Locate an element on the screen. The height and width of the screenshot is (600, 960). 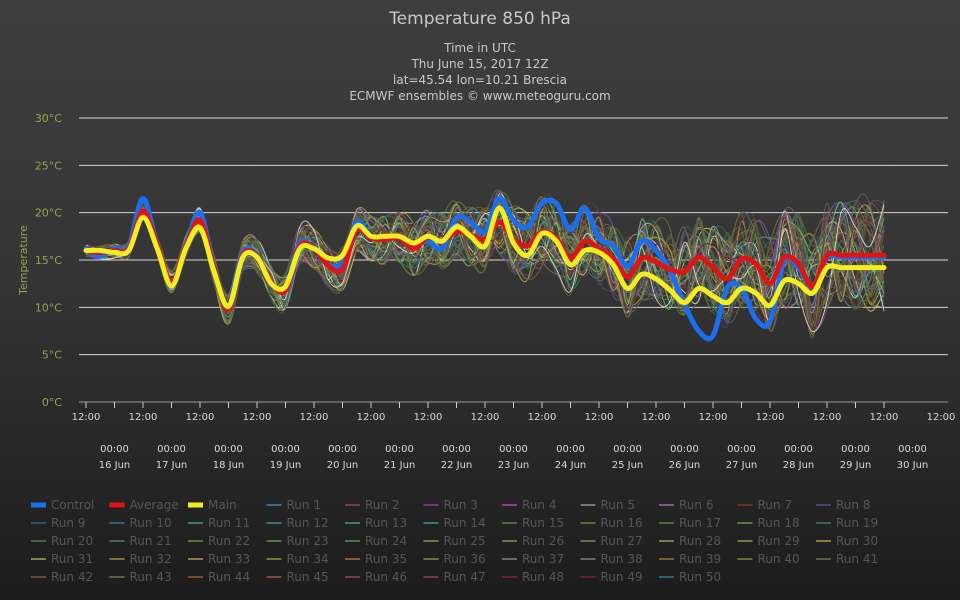
day-date-label: 24 Jun is located at coordinates (571, 465).